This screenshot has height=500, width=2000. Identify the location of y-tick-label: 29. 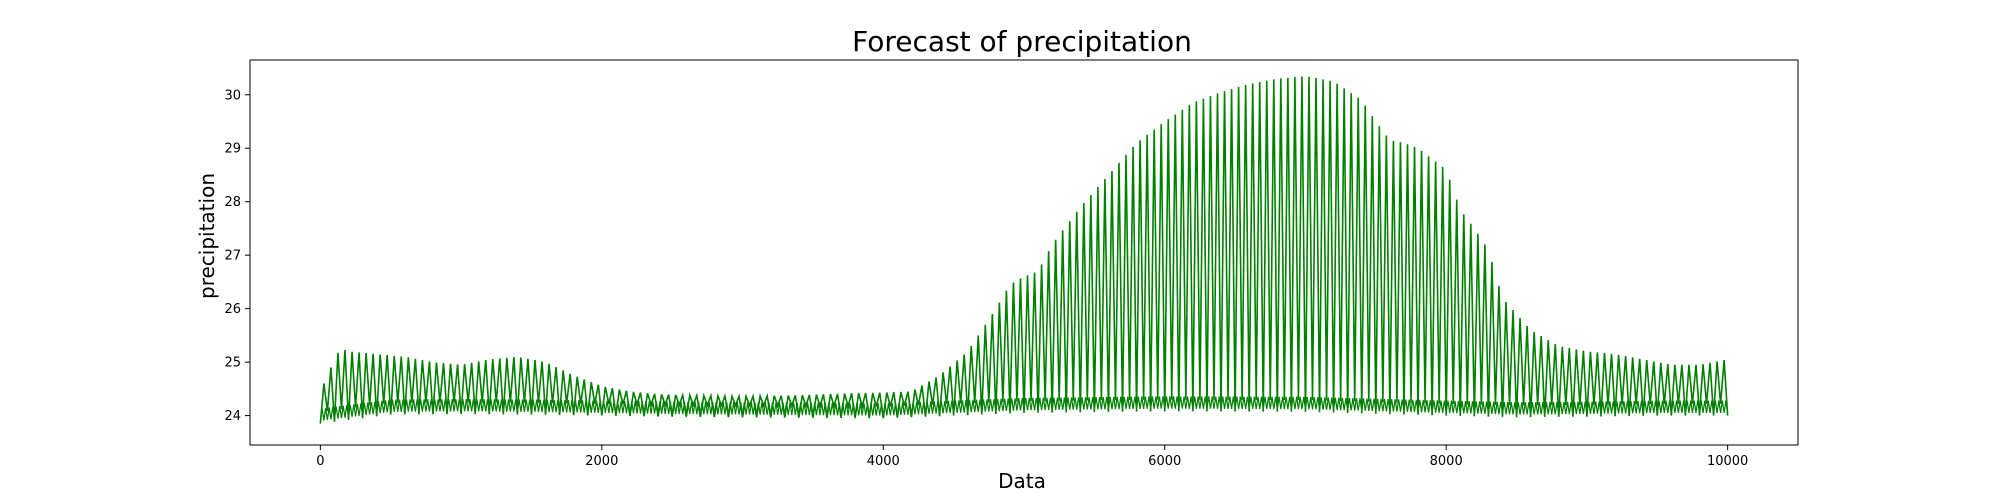
(232, 149).